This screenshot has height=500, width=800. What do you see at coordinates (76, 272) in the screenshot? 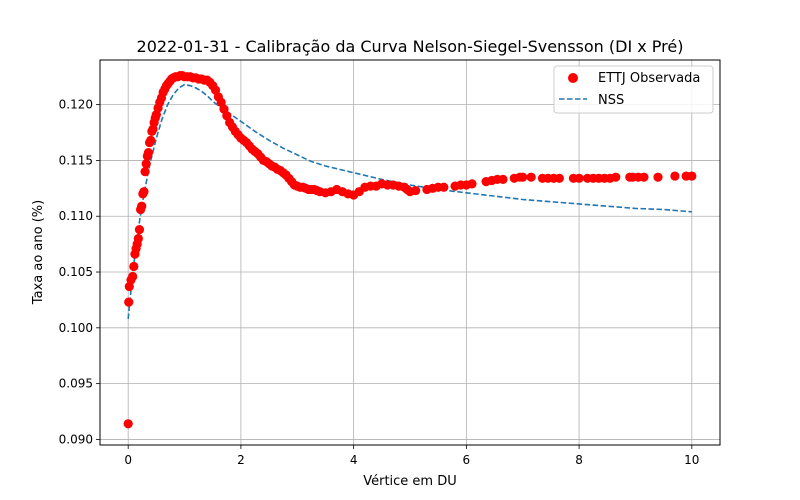
I see `y-tick-label: 0.105` at bounding box center [76, 272].